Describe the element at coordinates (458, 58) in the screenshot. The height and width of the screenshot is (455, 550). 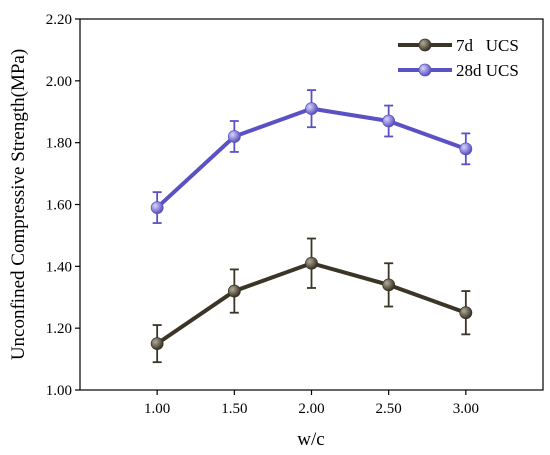
I see `legend: 7d UCS 28d UCS` at that location.